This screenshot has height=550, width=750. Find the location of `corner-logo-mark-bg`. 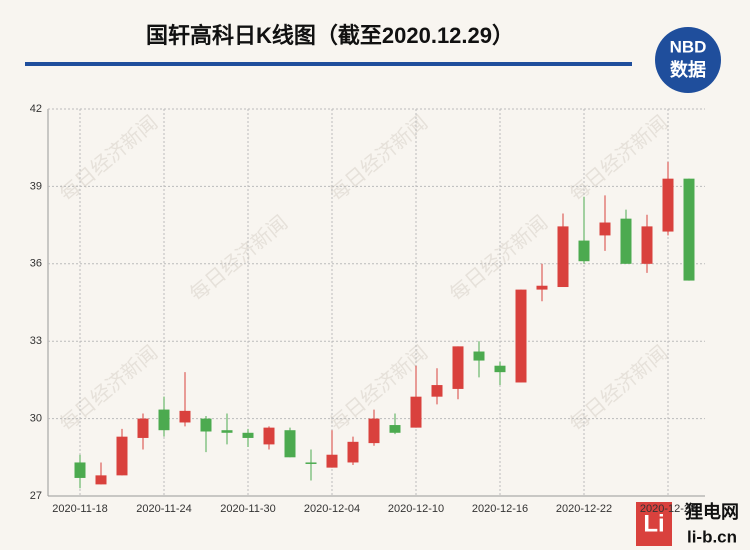

corner-logo-mark-bg is located at coordinates (654, 524).